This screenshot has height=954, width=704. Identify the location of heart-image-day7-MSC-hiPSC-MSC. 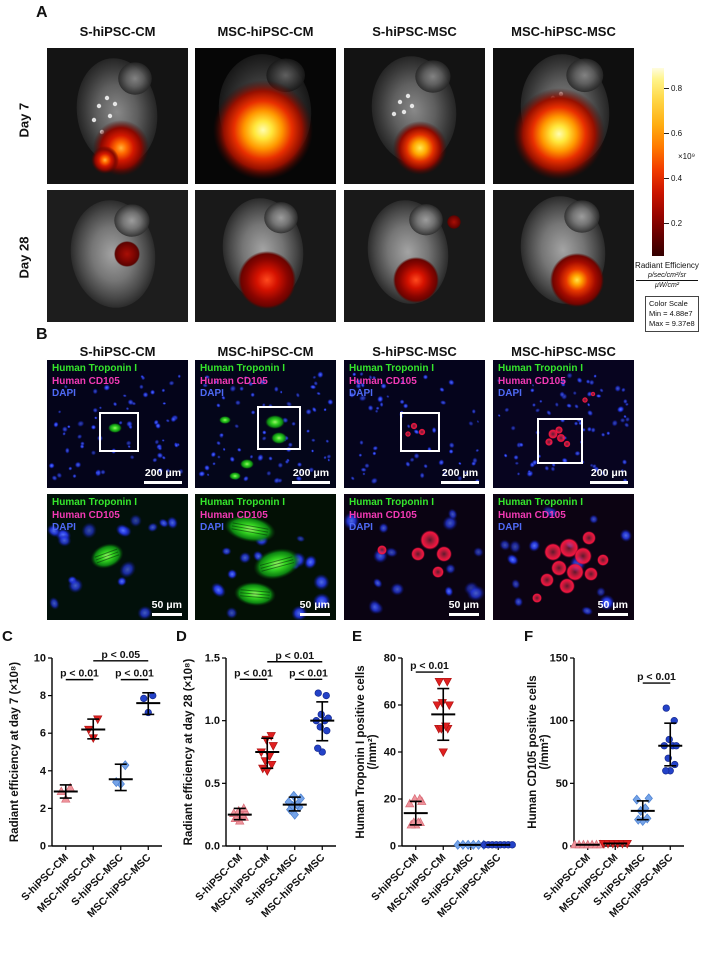
(563, 116).